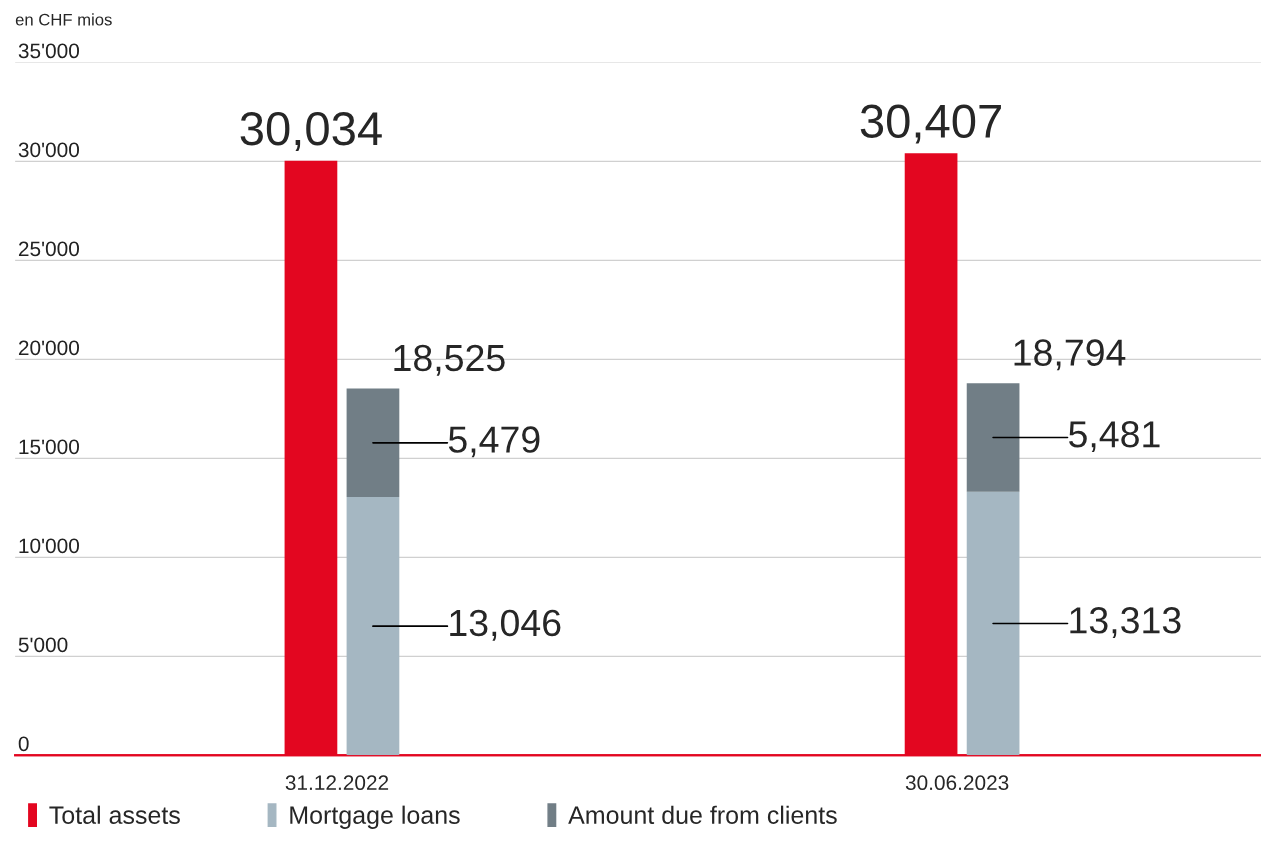 The width and height of the screenshot is (1261, 843). Describe the element at coordinates (1070, 355) in the screenshot. I see `total-label: 18,794` at that location.